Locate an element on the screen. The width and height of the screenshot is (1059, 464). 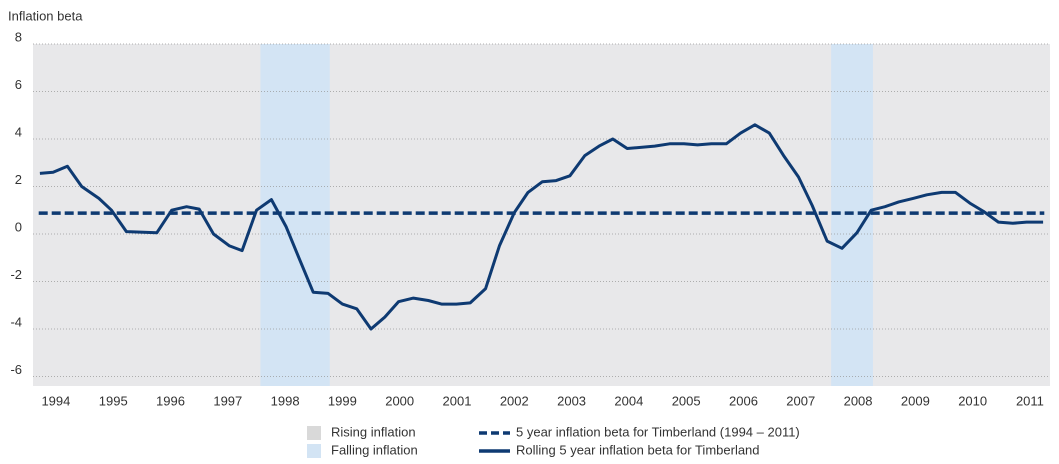
x-tick-label: 2004 is located at coordinates (628, 400).